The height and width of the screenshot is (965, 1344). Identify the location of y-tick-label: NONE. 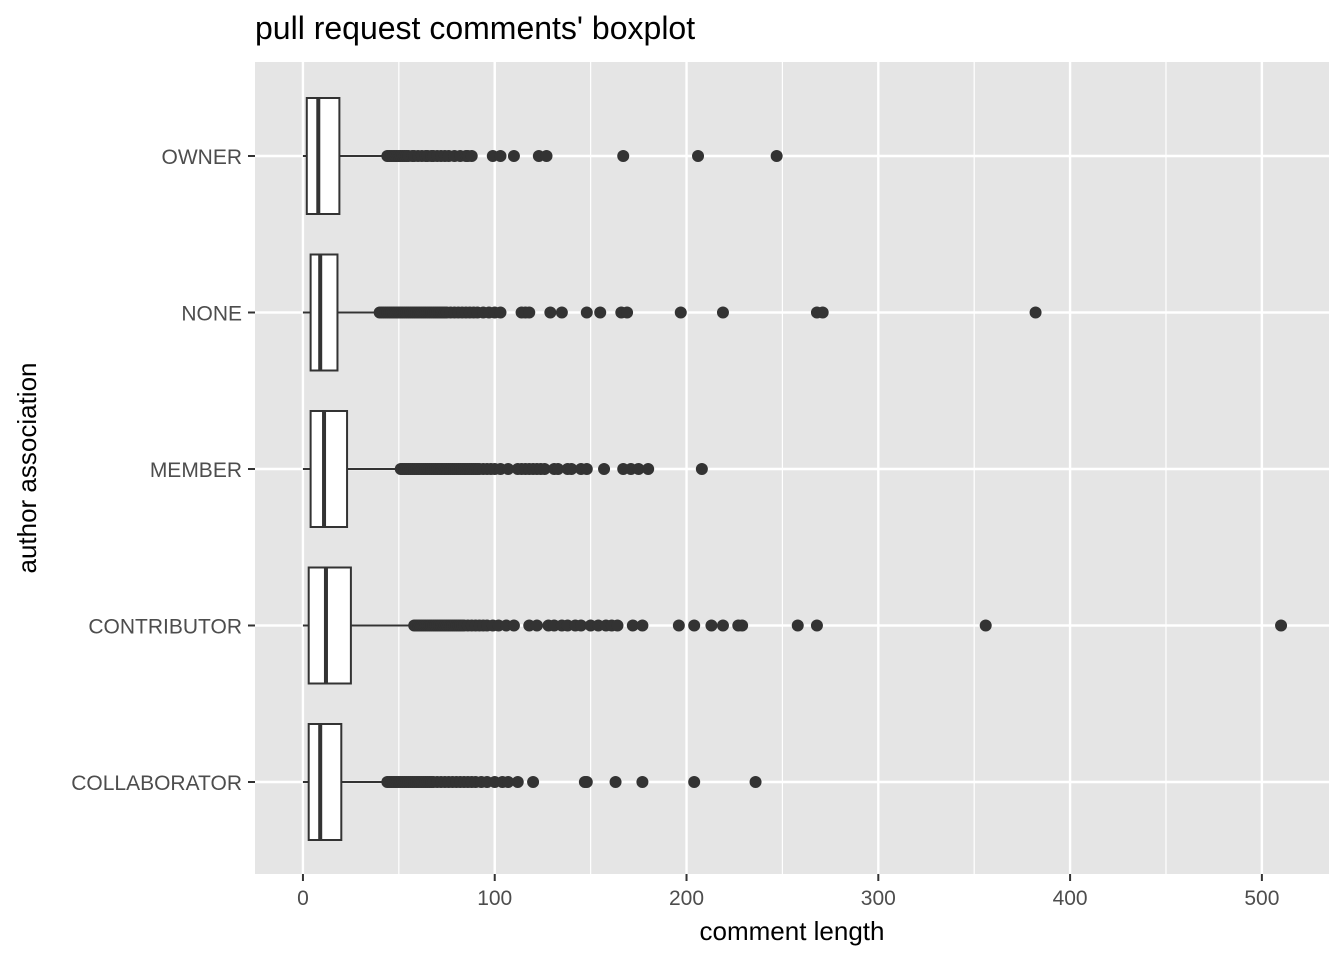
(211, 314).